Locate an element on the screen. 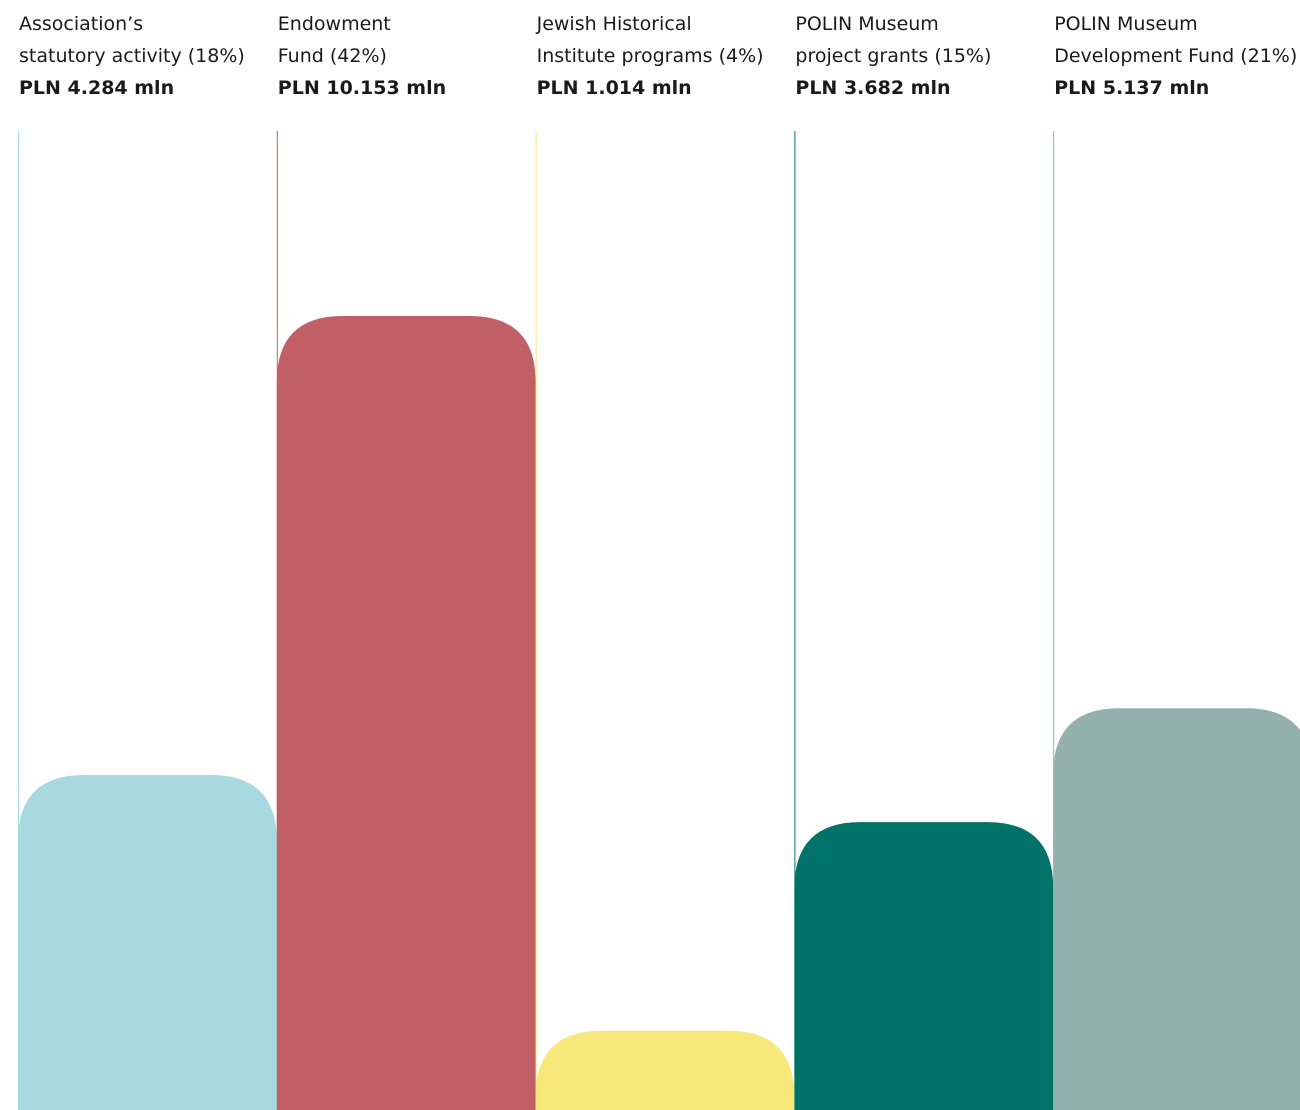 This screenshot has width=1300, height=1110. category-label-line: statutory activity (18%) is located at coordinates (132, 56).